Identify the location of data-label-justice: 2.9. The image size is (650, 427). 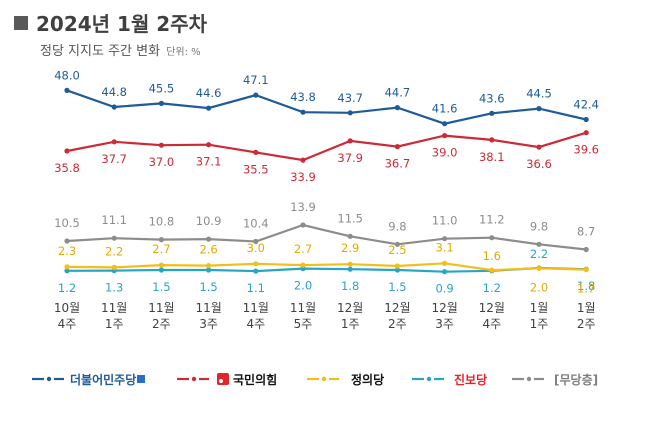
(350, 248).